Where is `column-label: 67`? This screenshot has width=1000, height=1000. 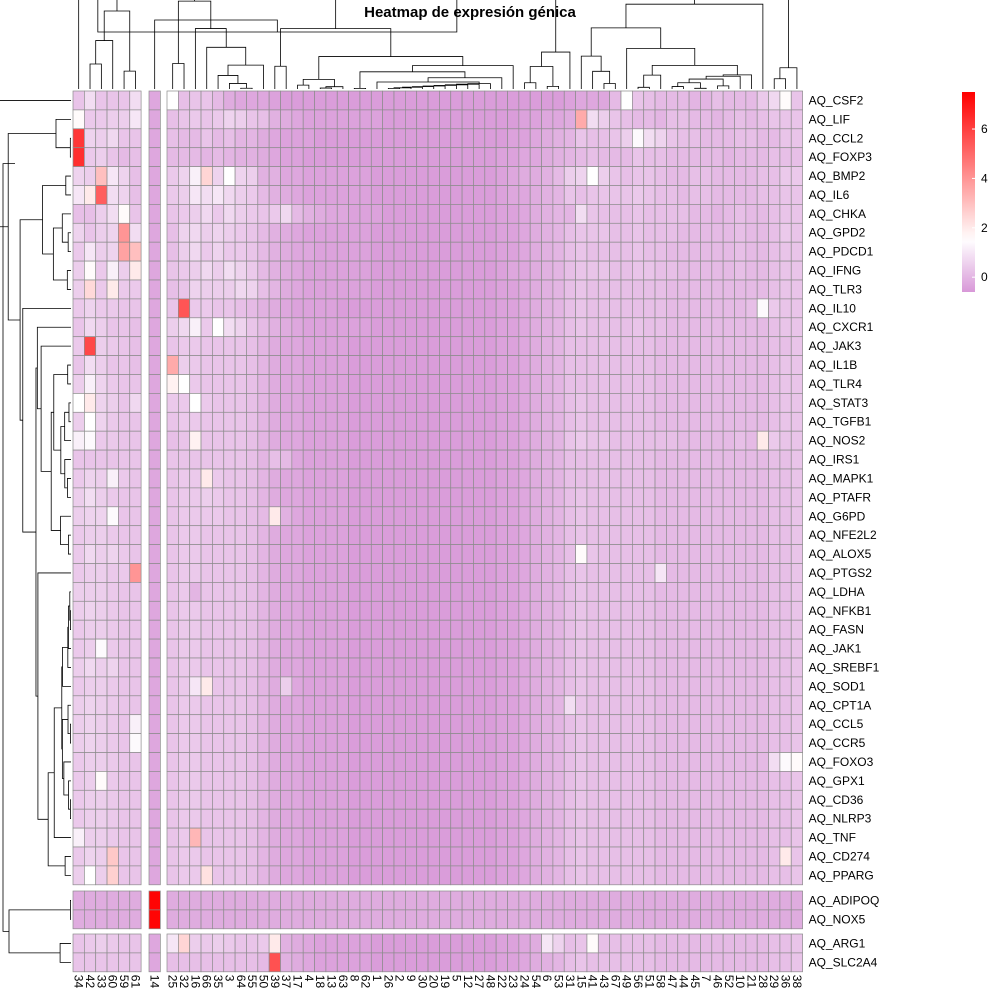
column-label: 67 is located at coordinates (615, 982).